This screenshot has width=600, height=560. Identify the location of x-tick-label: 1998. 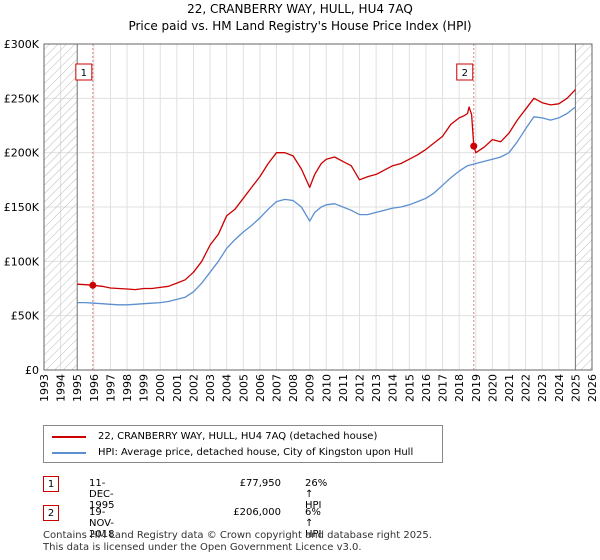
(127, 388).